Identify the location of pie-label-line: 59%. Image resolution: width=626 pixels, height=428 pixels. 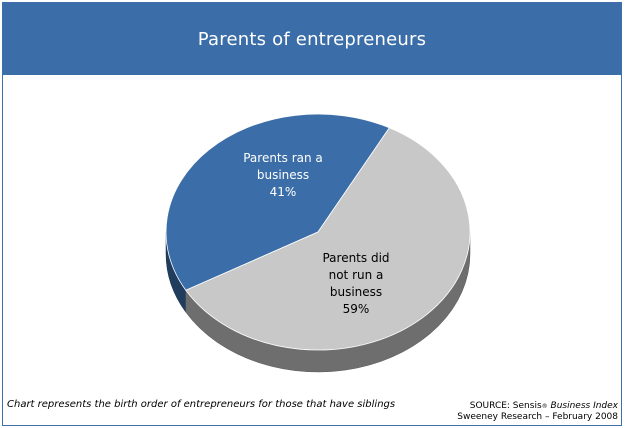
(356, 309).